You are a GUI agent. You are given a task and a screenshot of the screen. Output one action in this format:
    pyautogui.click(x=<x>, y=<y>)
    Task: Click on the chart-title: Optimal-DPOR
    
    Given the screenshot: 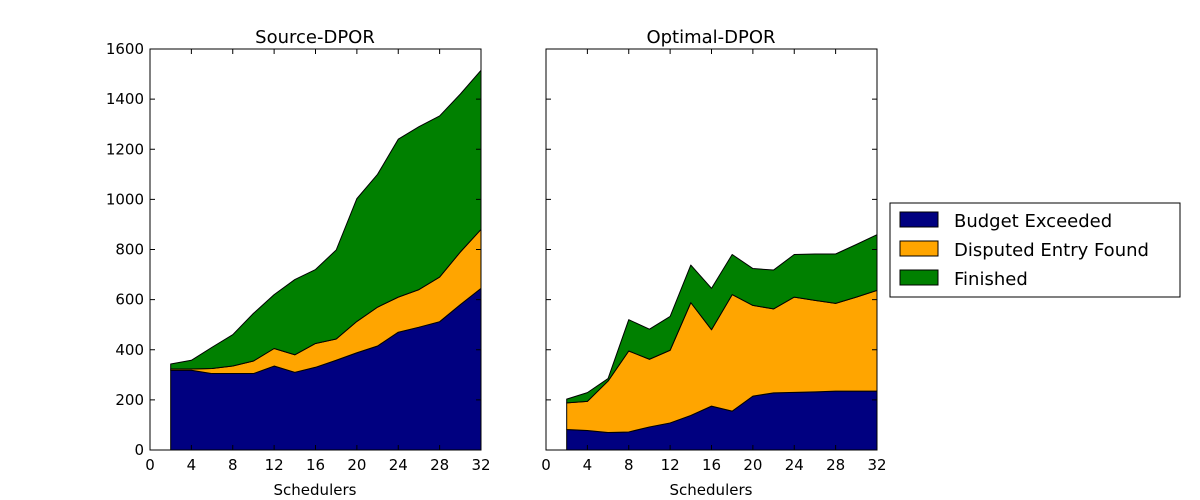 What is the action you would take?
    pyautogui.click(x=710, y=37)
    